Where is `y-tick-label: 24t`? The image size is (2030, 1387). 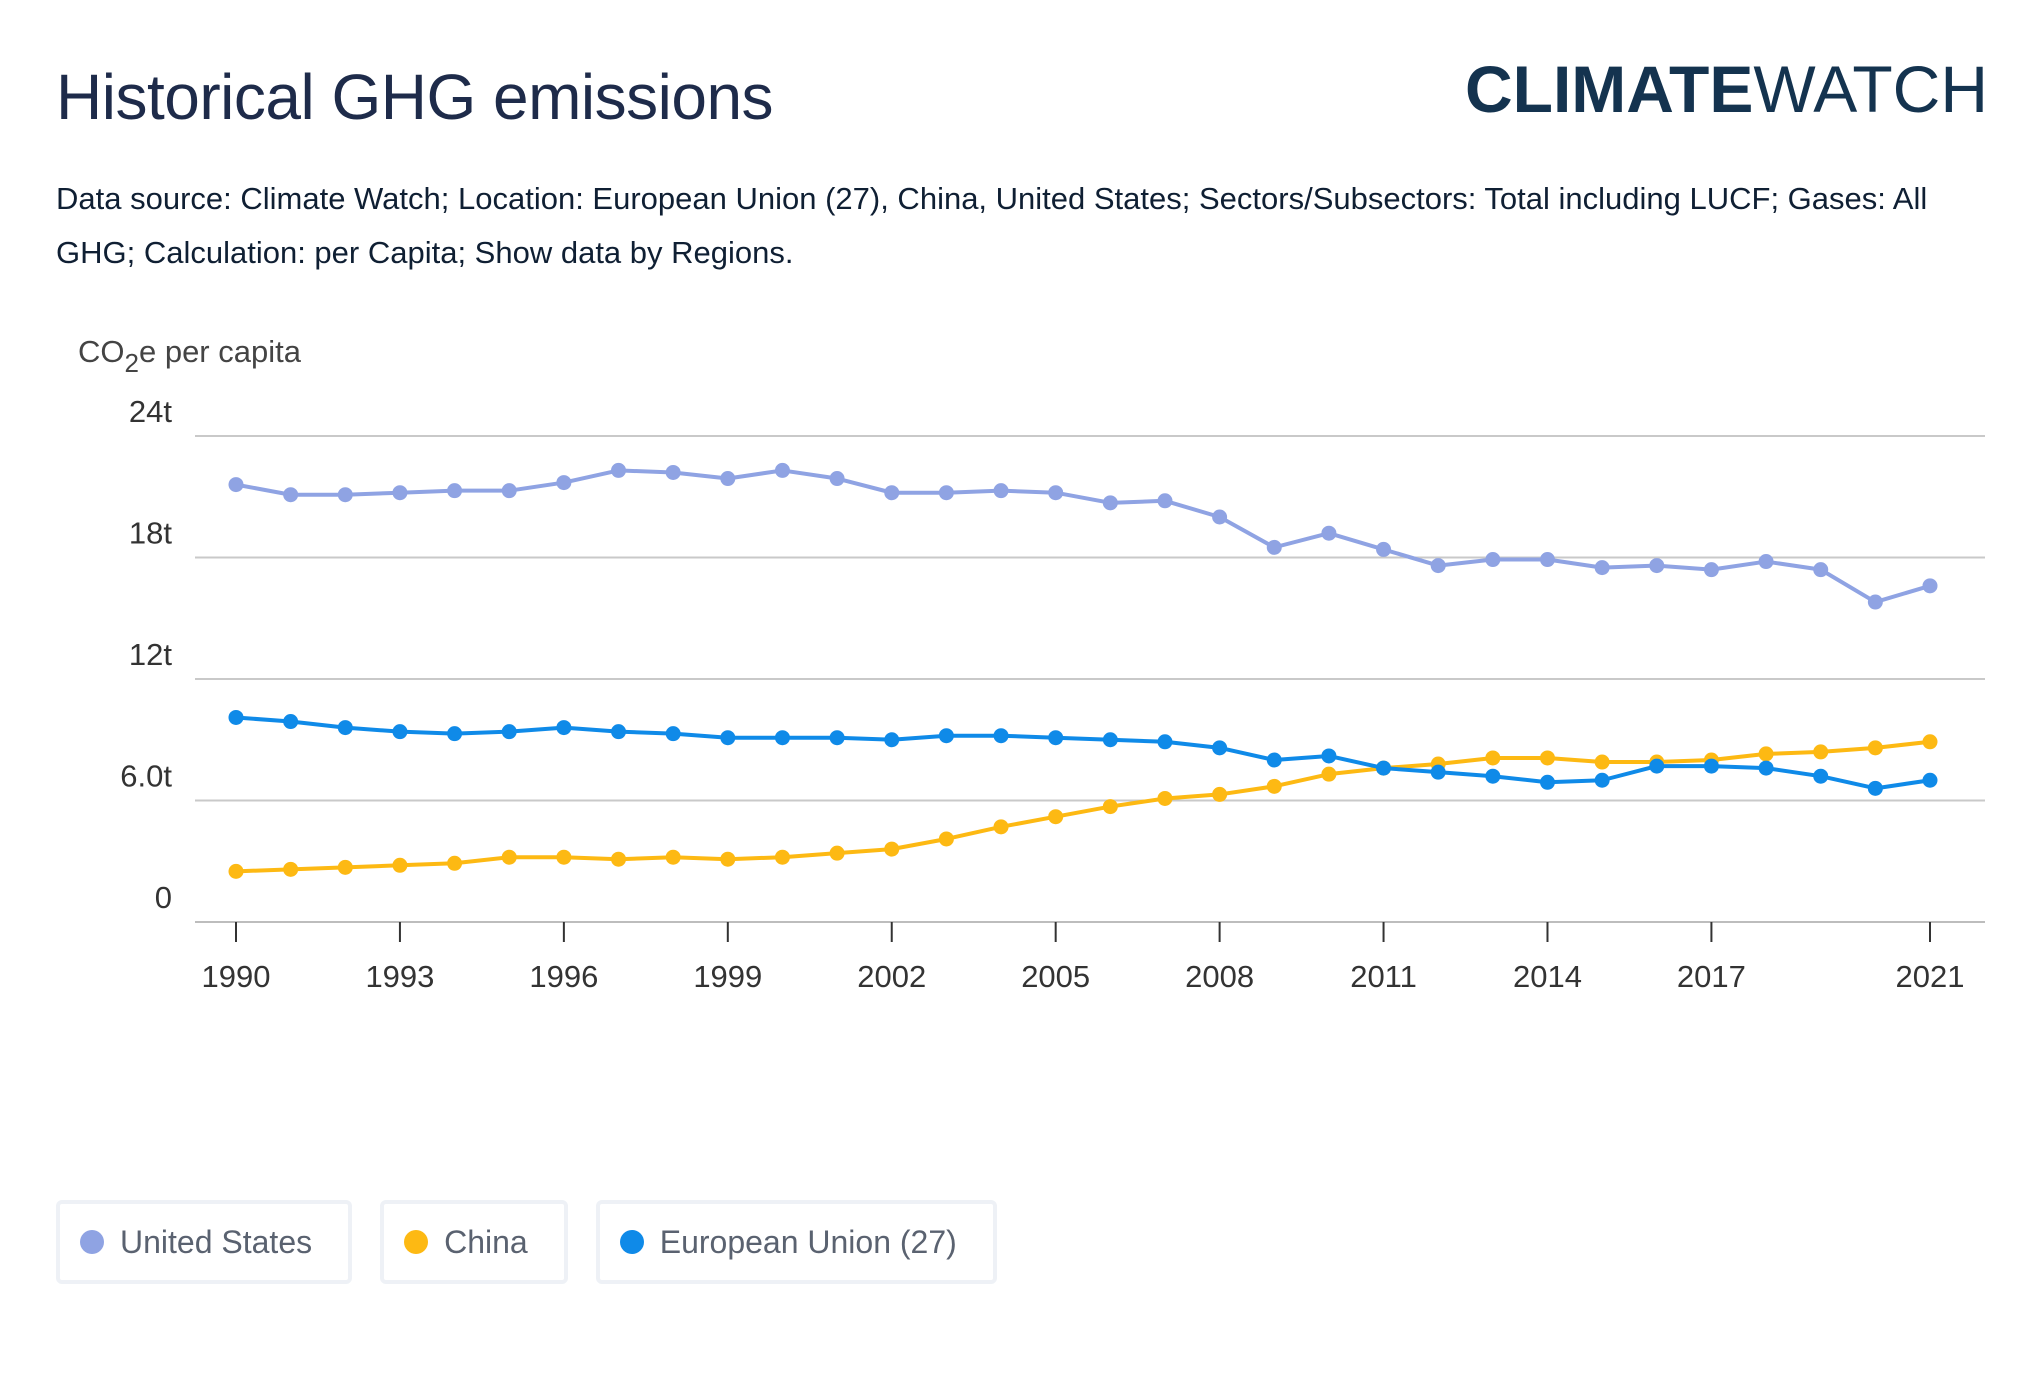
y-tick-label: 24t is located at coordinates (150, 411).